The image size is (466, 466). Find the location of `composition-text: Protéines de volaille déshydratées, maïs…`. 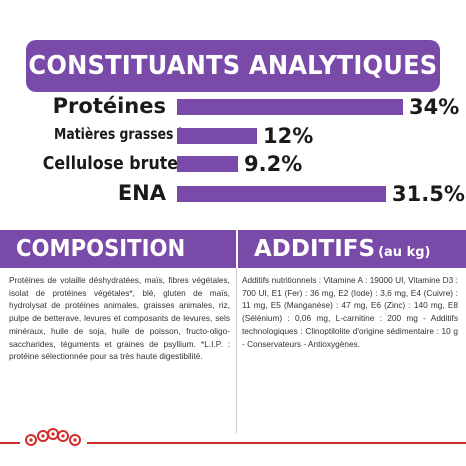

composition-text: Protéines de volaille déshydratées, maïs… is located at coordinates (119, 318).